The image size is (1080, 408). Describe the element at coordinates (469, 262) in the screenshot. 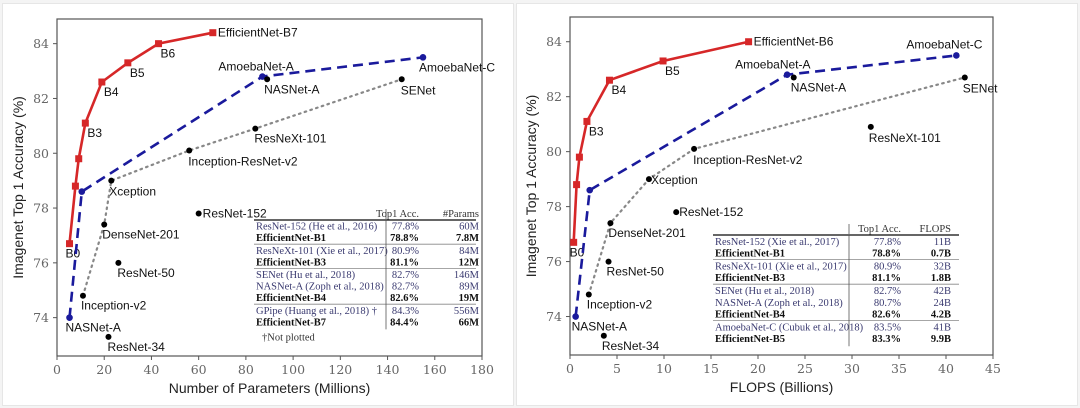

I see `table-cell-value: 12M` at that location.